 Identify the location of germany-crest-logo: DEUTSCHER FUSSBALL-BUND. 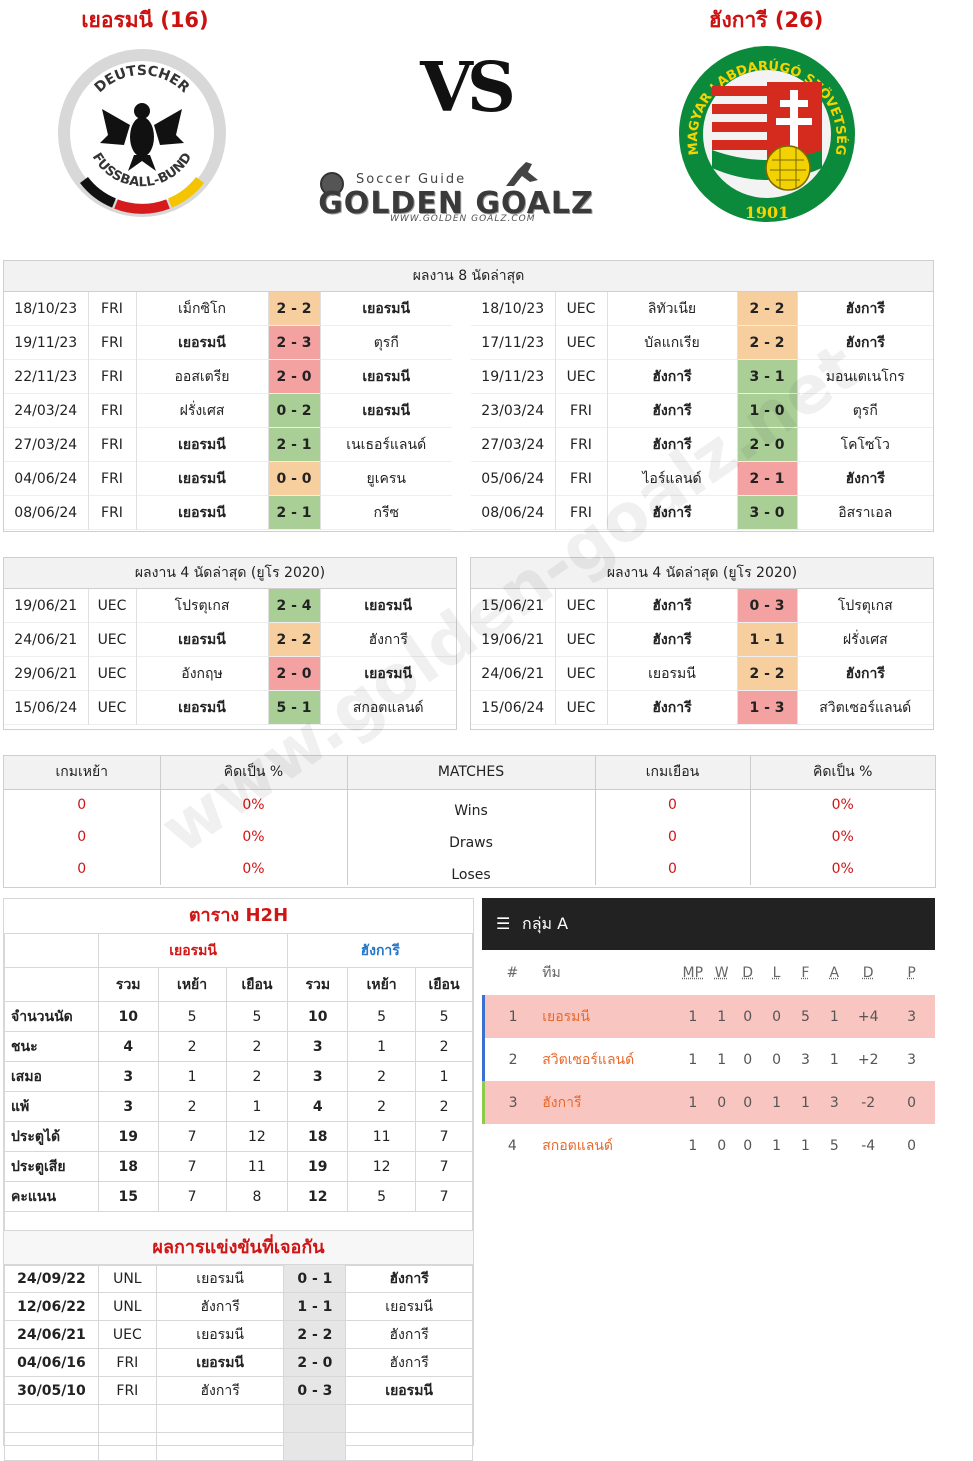
(142, 134).